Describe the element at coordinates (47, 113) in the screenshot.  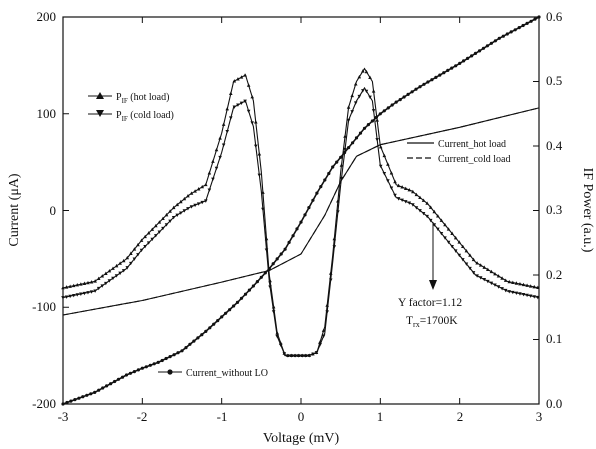
I see `y-left-tick-label: 100` at that location.